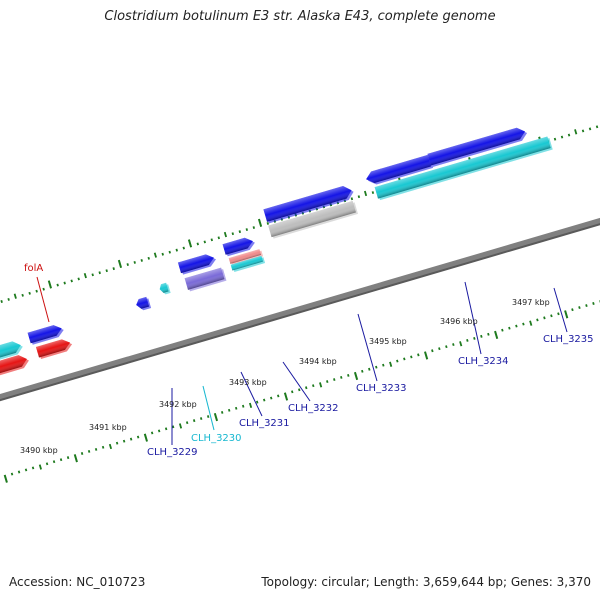 The width and height of the screenshot is (600, 600). I want to click on gene-label-clh-3234: CLH_3234, so click(483, 361).